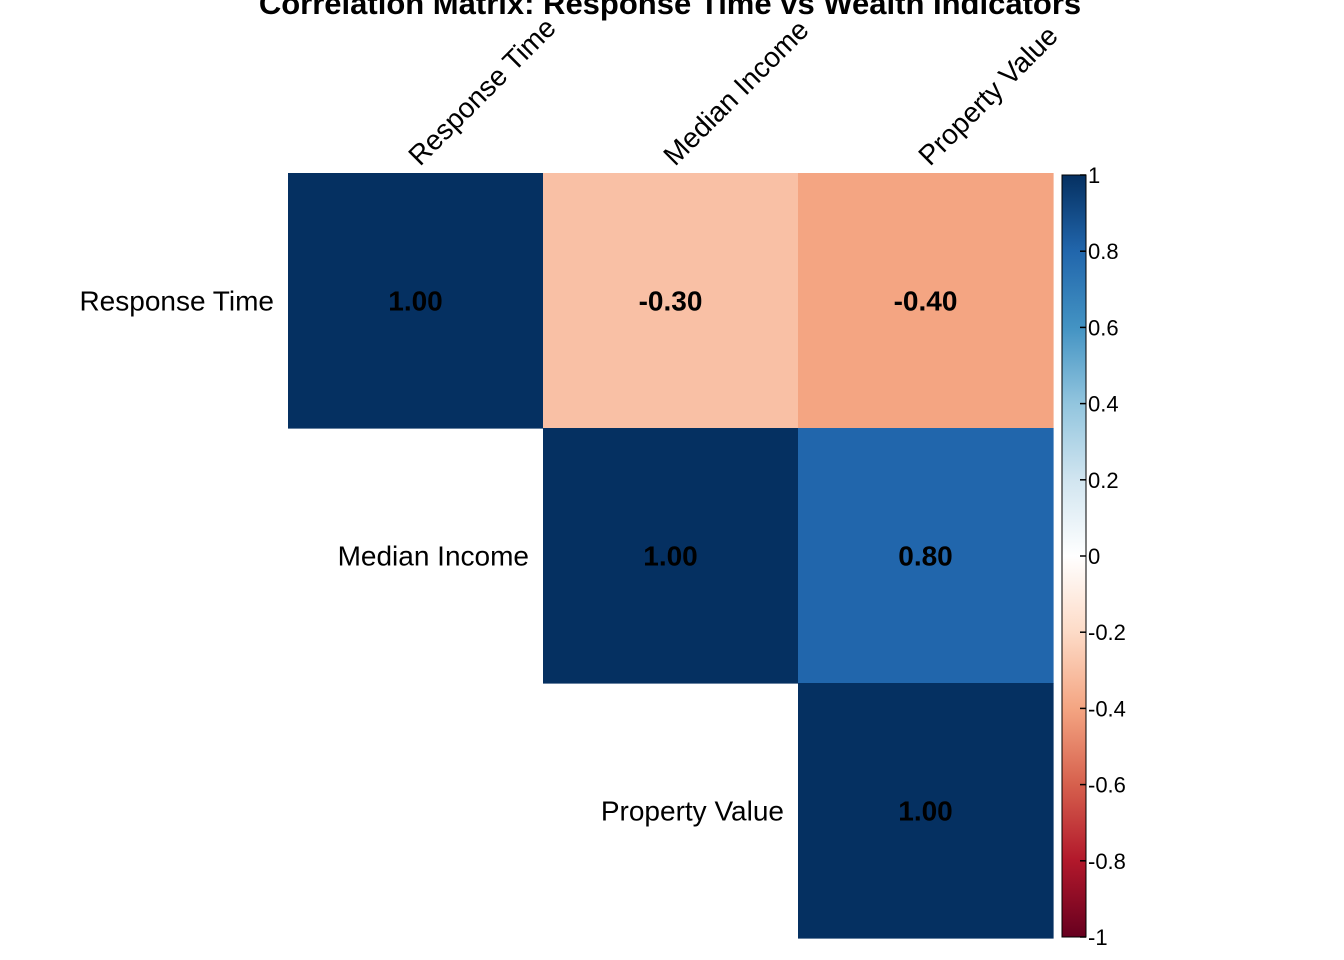 The height and width of the screenshot is (960, 1344). I want to click on colorbar-tick-label: 0.4, so click(1103, 404).